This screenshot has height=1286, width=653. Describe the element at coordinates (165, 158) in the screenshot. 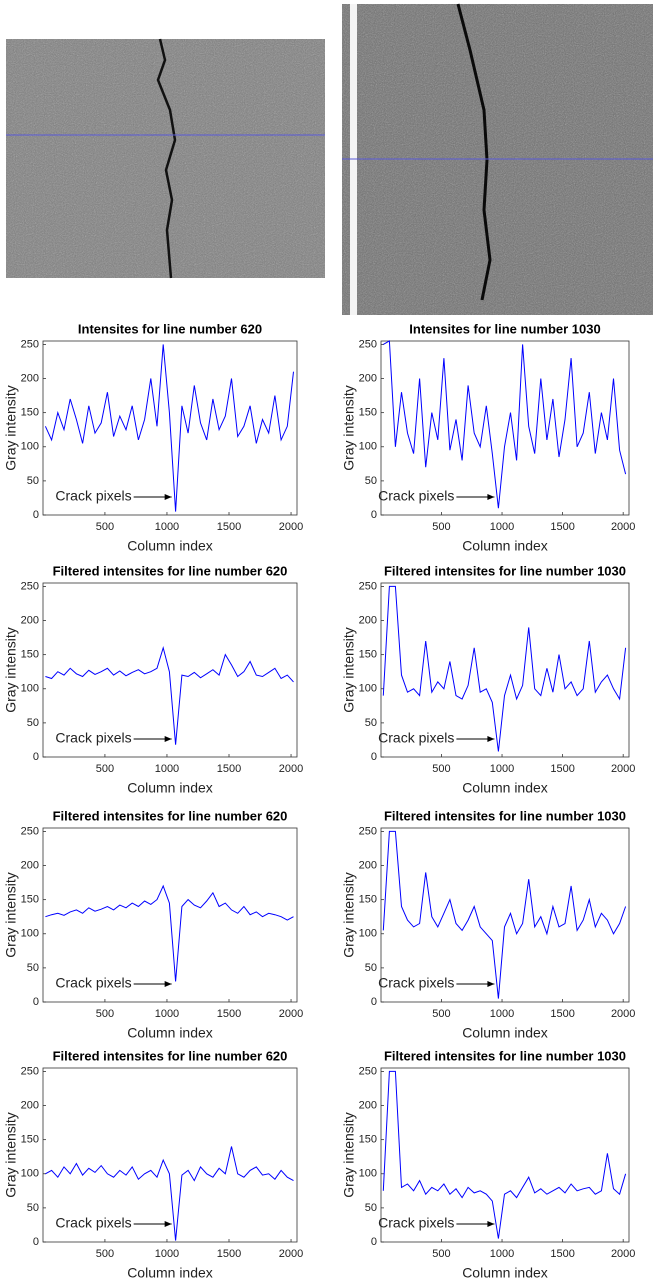

I see `photo-left` at that location.